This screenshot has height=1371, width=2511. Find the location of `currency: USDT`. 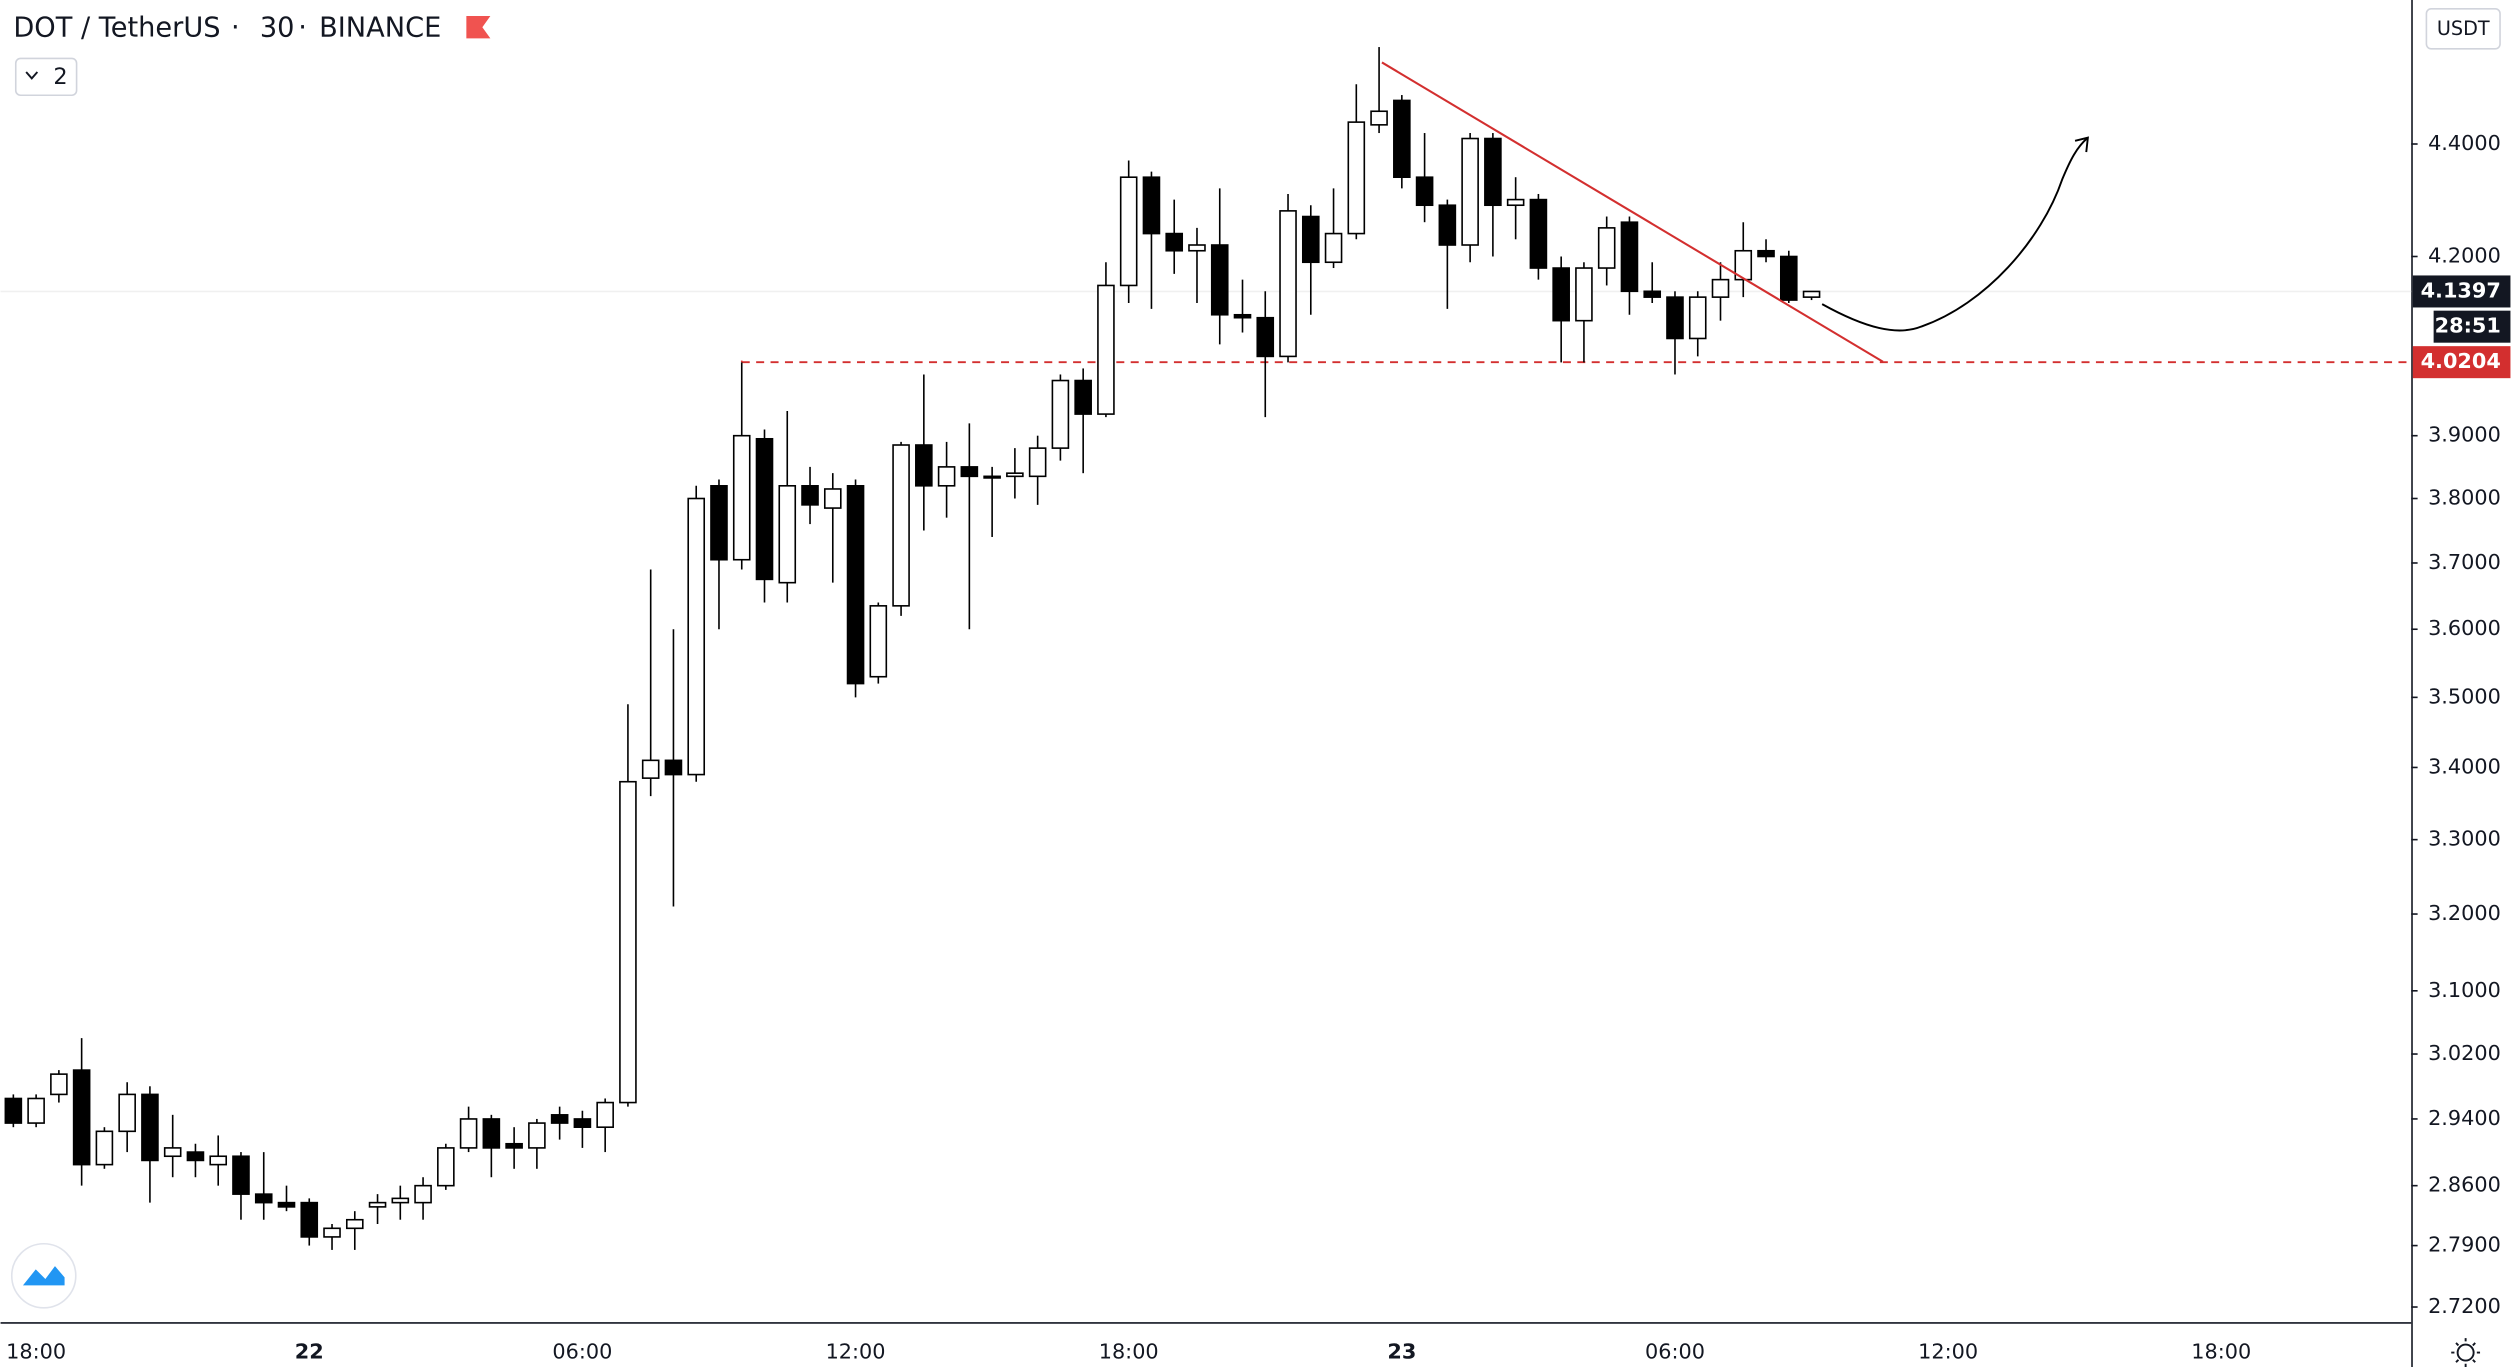

currency: USDT is located at coordinates (2463, 28).